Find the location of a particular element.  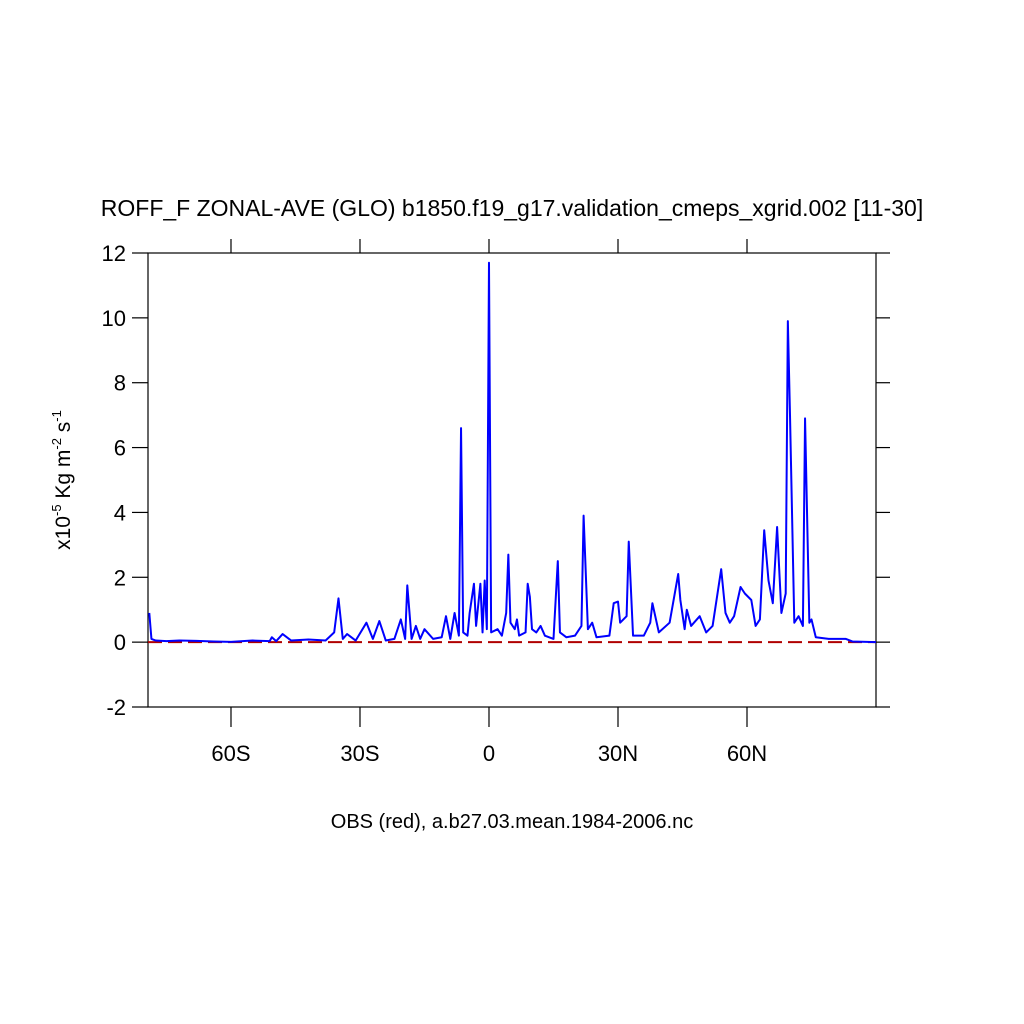

y-label-part: x10 is located at coordinates (63, 533).